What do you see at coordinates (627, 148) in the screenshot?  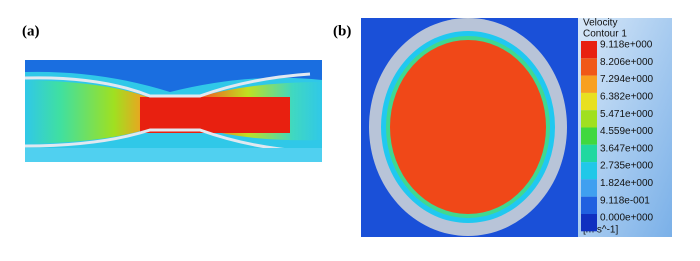 I see `legend-level: 3.647e+000` at bounding box center [627, 148].